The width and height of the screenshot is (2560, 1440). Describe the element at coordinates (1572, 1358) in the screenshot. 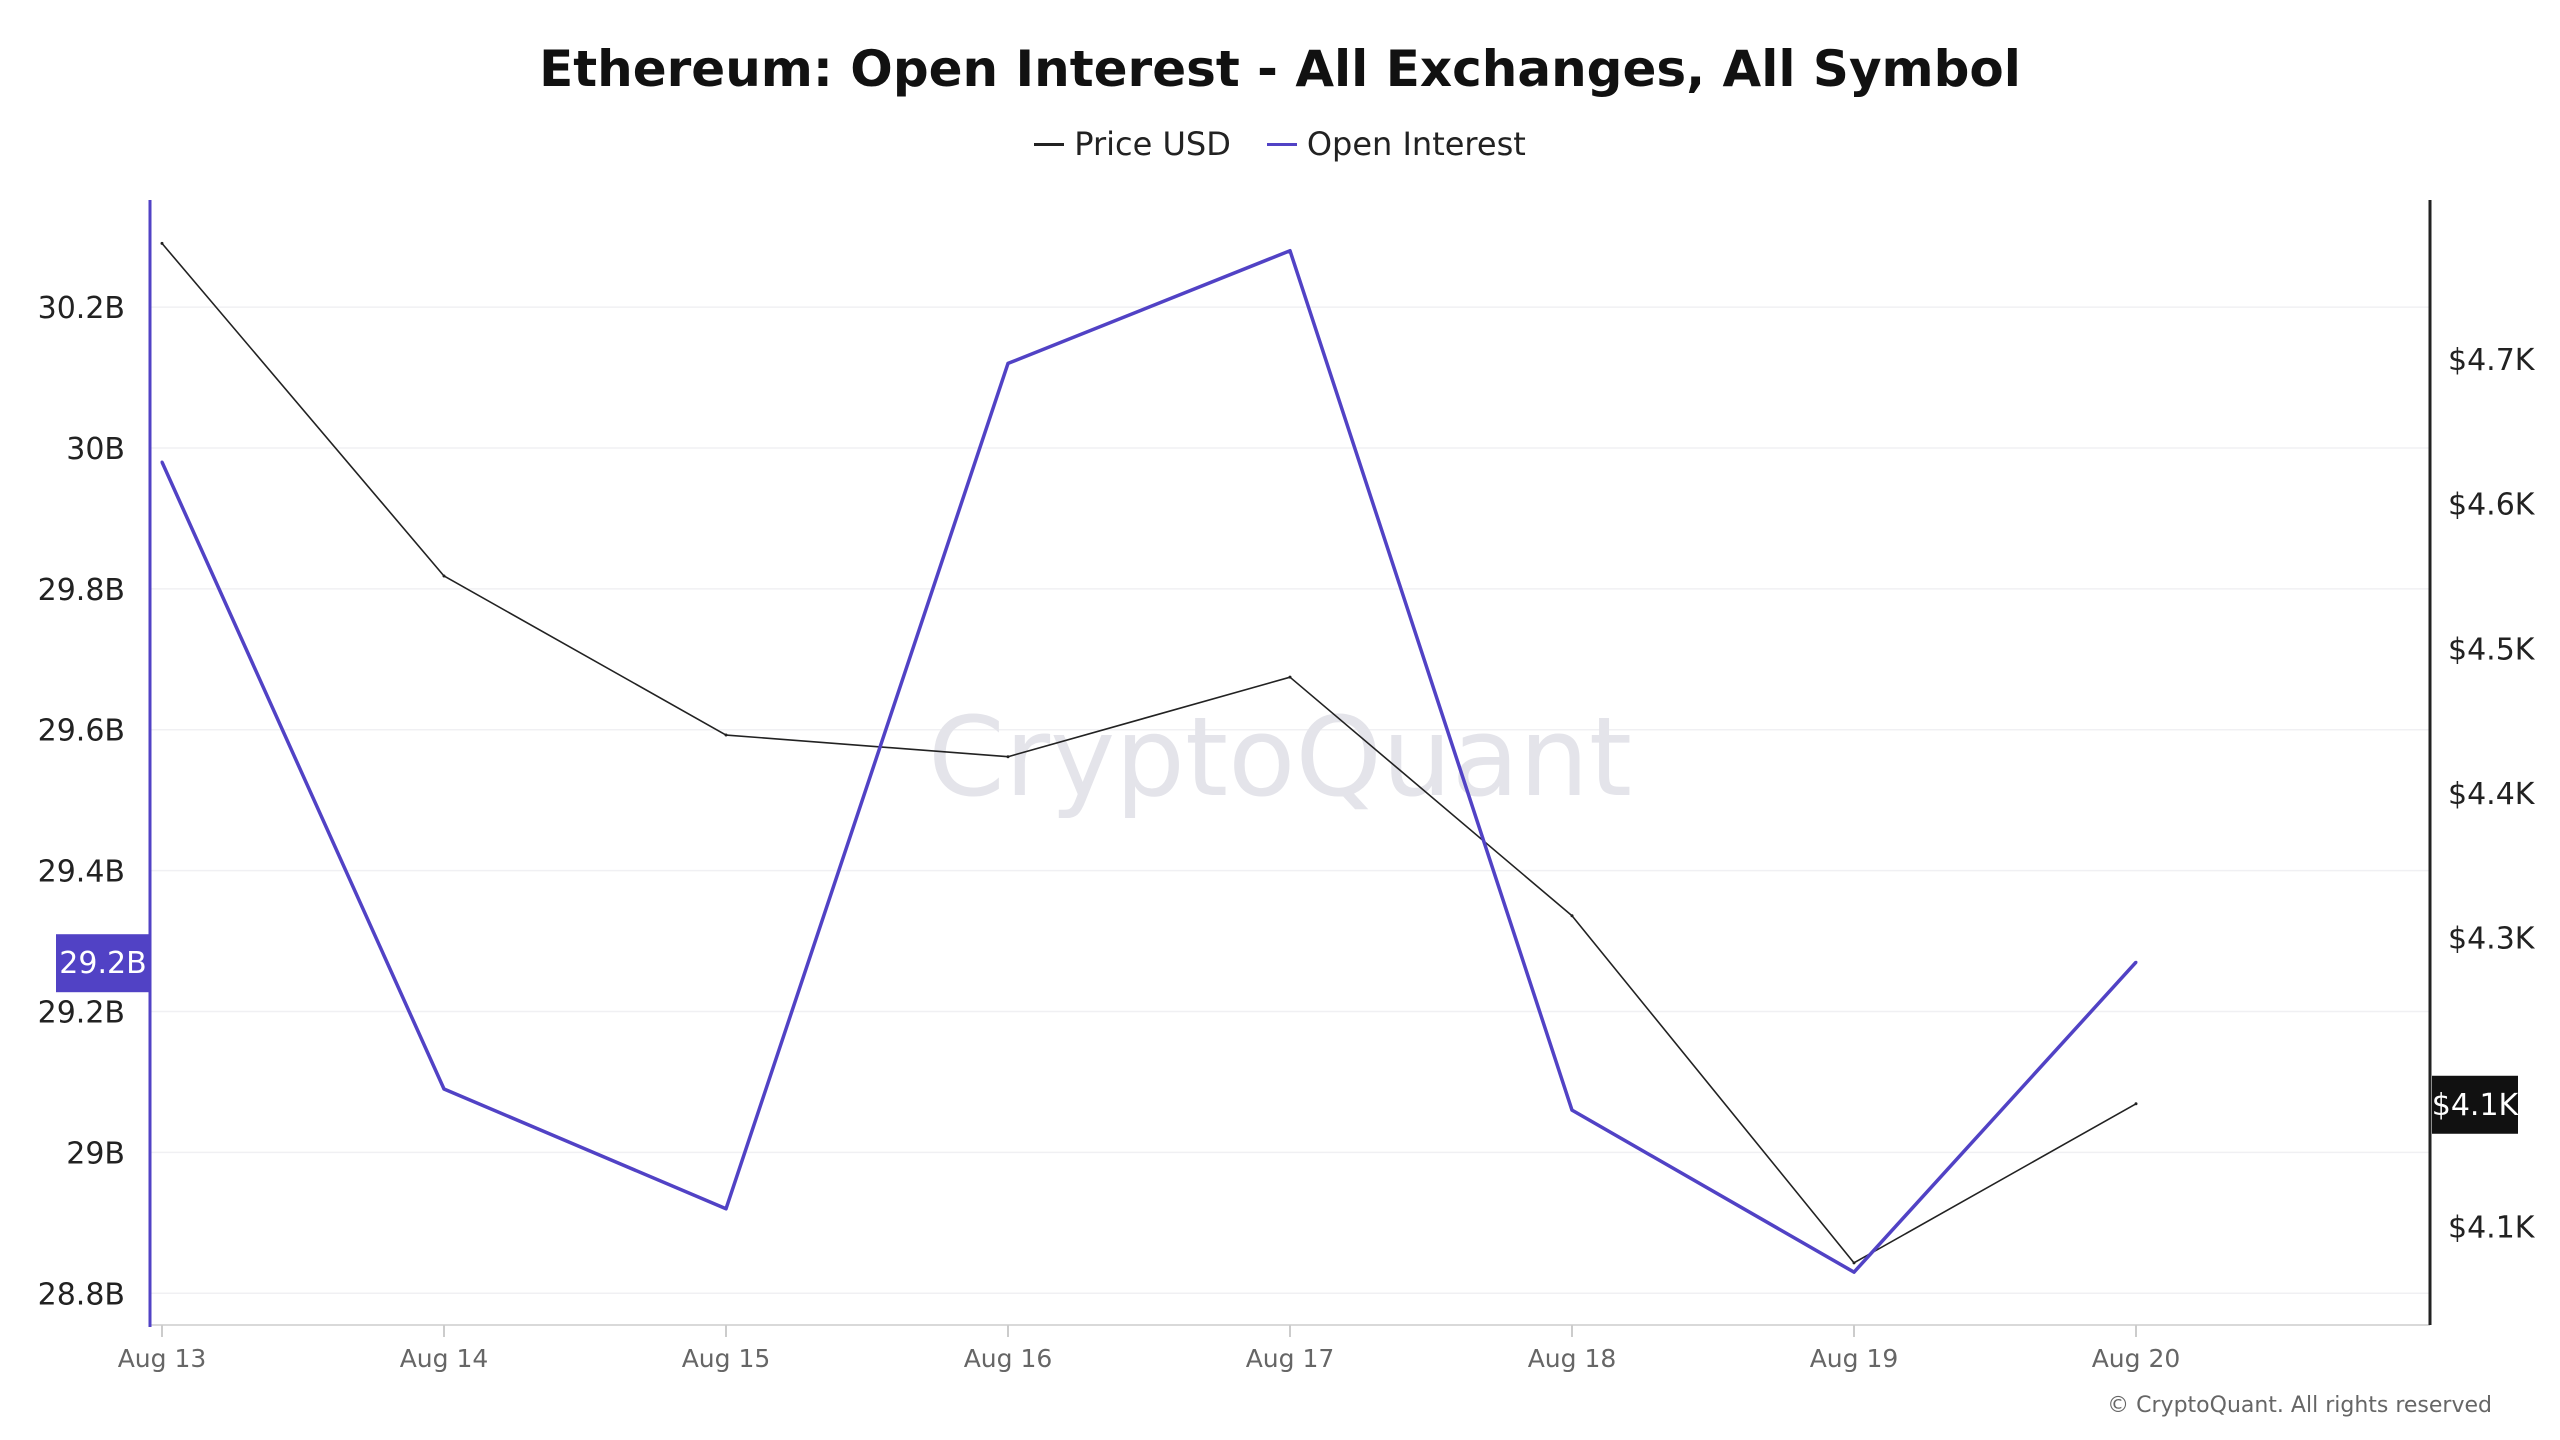

I see `x-tick-label: Aug 18` at that location.